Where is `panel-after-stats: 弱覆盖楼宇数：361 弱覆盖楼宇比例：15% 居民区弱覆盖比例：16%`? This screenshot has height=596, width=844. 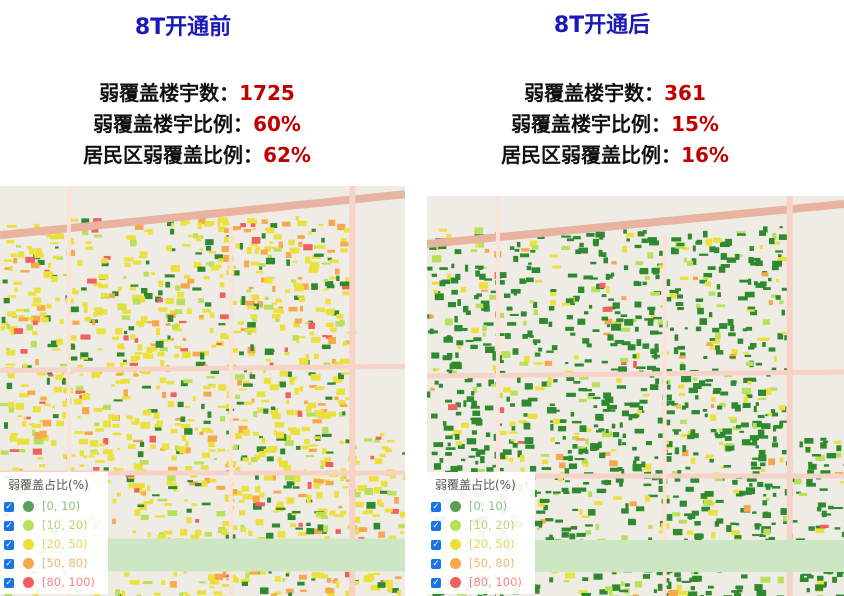 panel-after-stats: 弱覆盖楼宇数：361 弱覆盖楼宇比例：15% 居民区弱覆盖比例：16% is located at coordinates (615, 124).